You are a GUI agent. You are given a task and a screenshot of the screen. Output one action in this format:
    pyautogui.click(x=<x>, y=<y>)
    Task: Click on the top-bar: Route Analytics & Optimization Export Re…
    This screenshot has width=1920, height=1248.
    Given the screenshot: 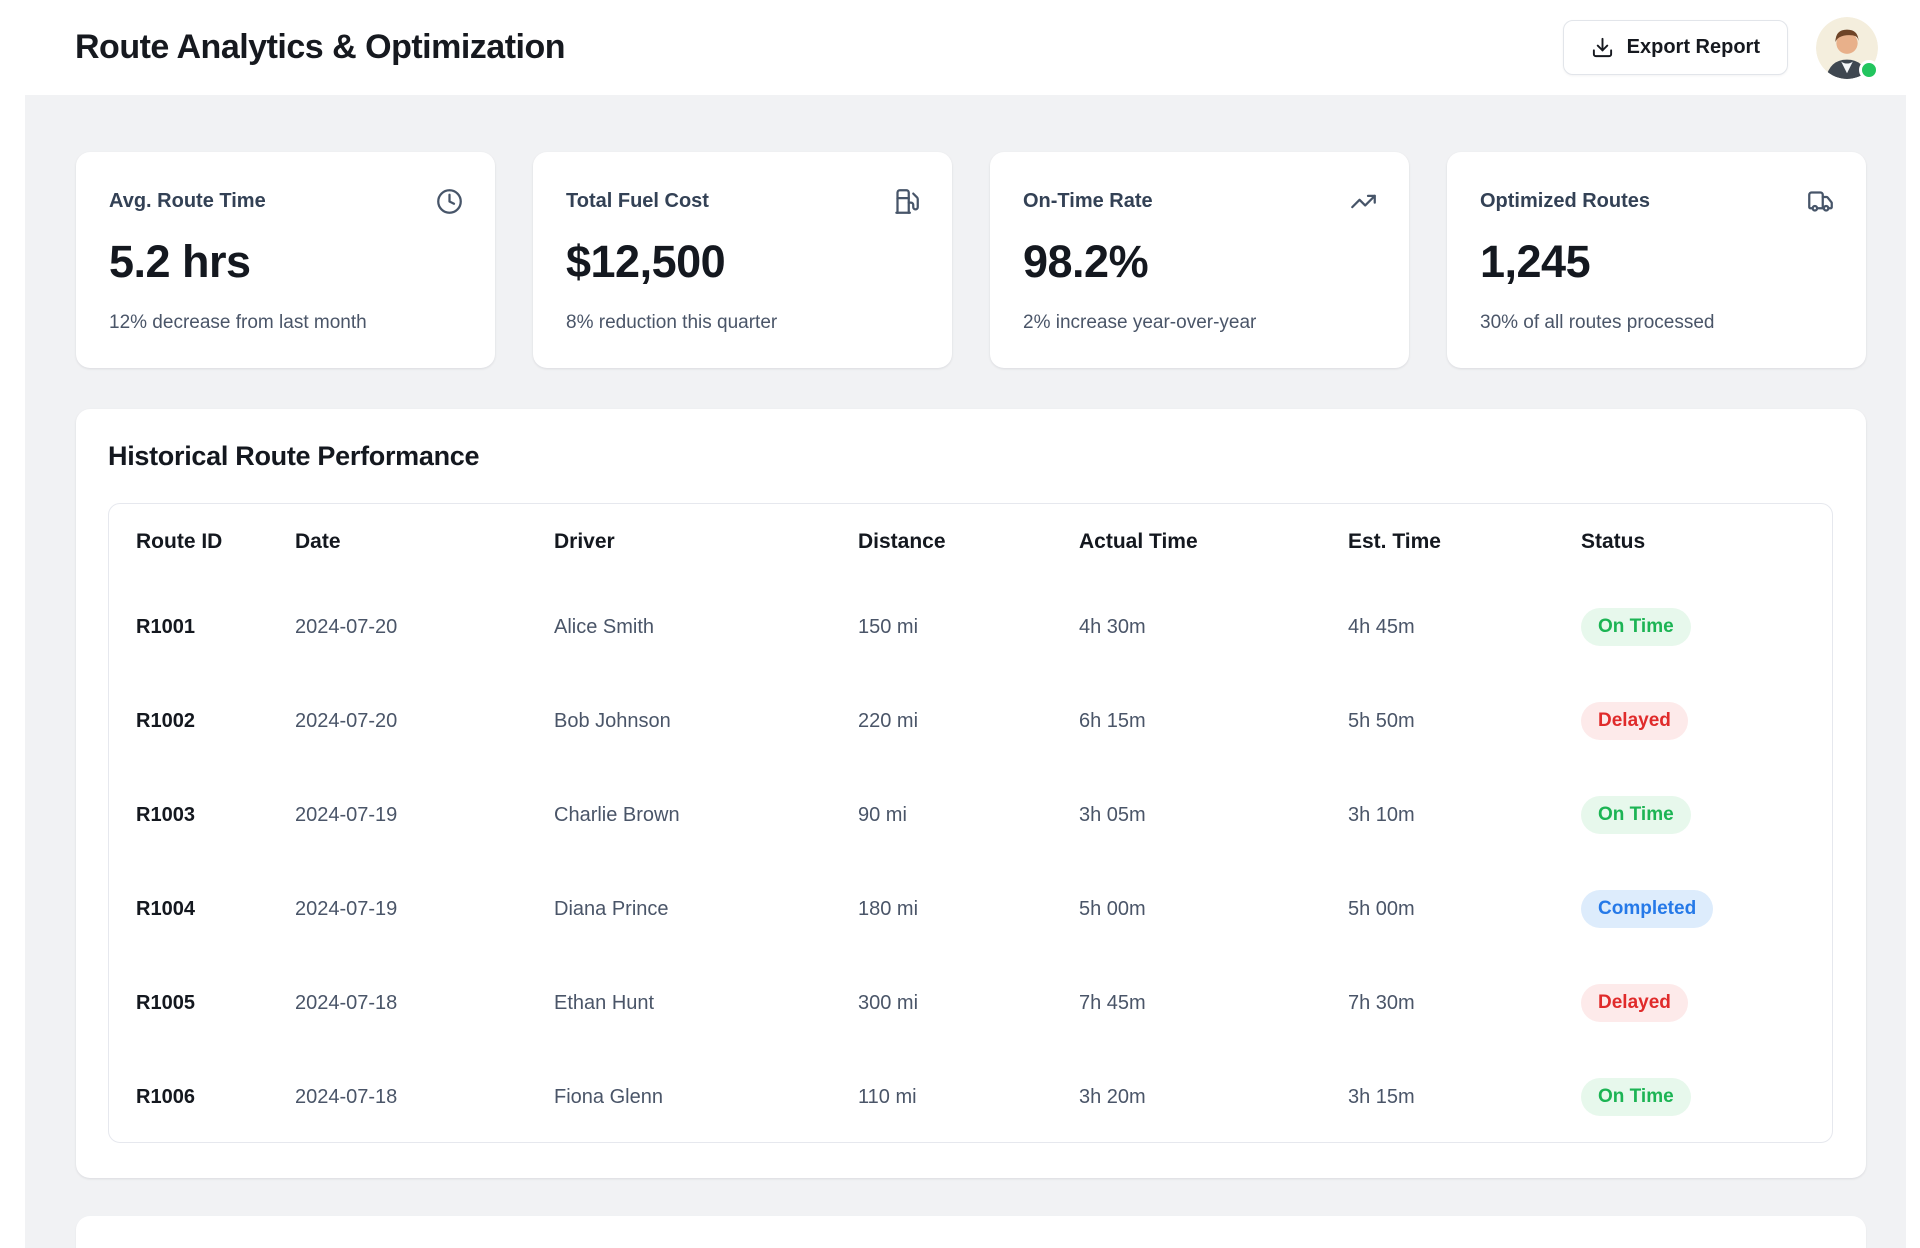 What is the action you would take?
    pyautogui.click(x=960, y=47)
    